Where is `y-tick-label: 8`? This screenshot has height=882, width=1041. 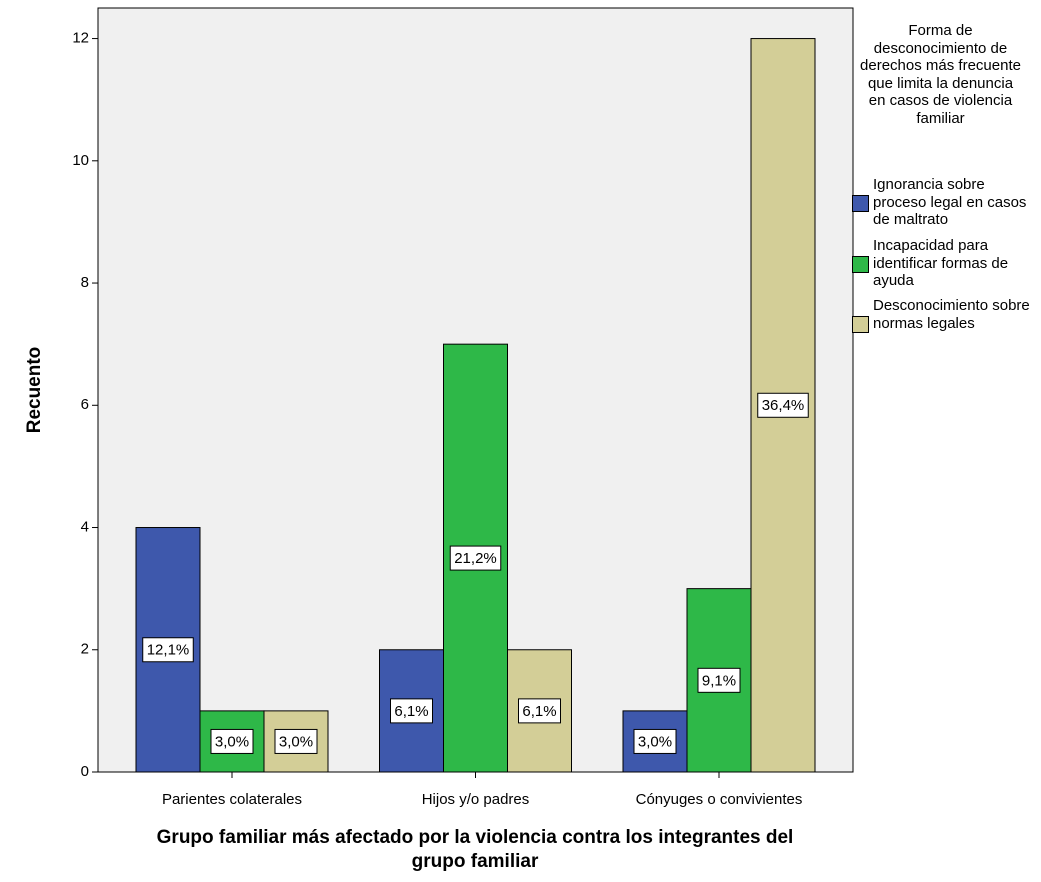 y-tick-label: 8 is located at coordinates (85, 282).